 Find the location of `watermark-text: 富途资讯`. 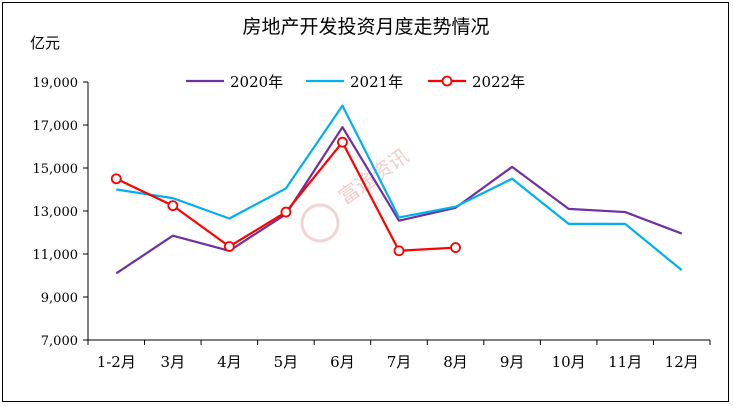

watermark-text: 富途资讯 is located at coordinates (373, 177).